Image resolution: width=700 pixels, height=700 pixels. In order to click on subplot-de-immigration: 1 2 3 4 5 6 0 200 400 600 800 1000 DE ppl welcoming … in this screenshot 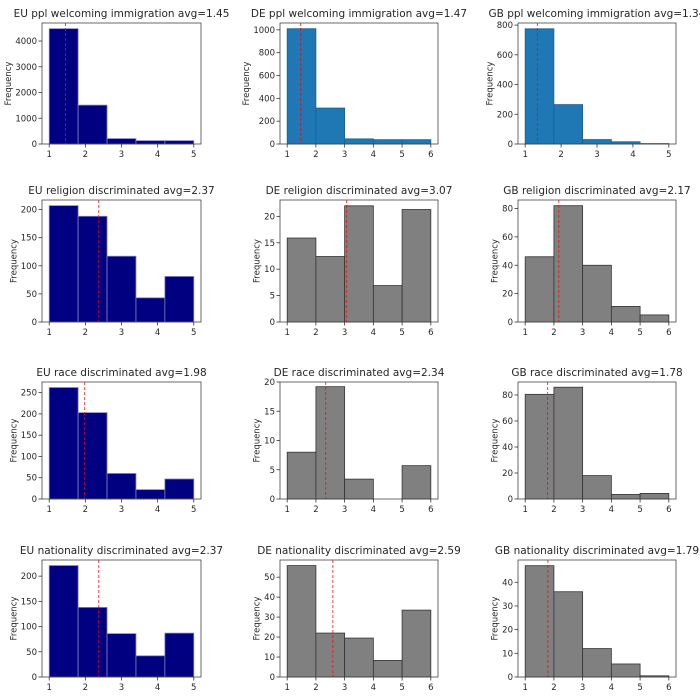, I will do `click(354, 84)`.